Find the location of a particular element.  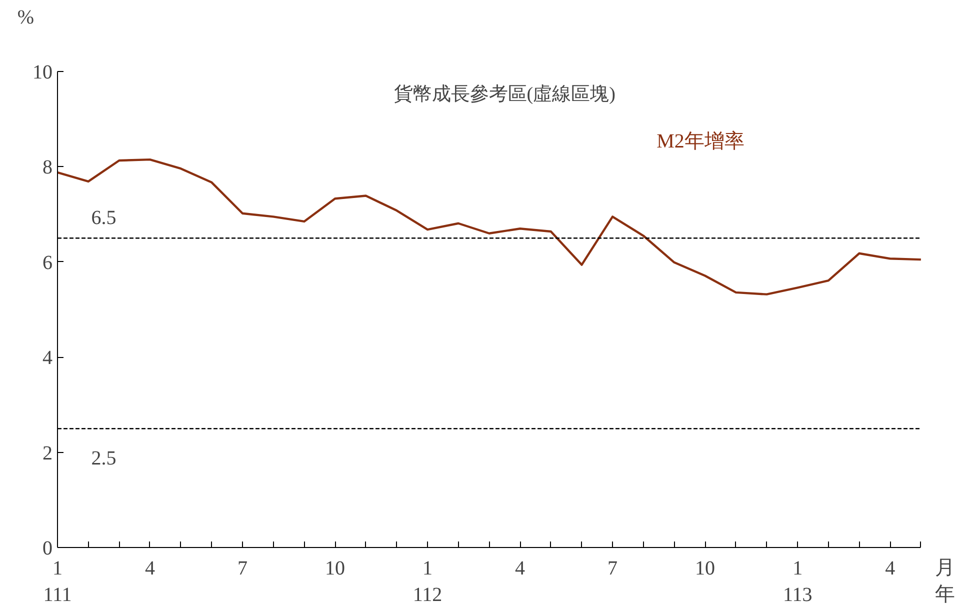

y-axis-title: % is located at coordinates (25, 17).